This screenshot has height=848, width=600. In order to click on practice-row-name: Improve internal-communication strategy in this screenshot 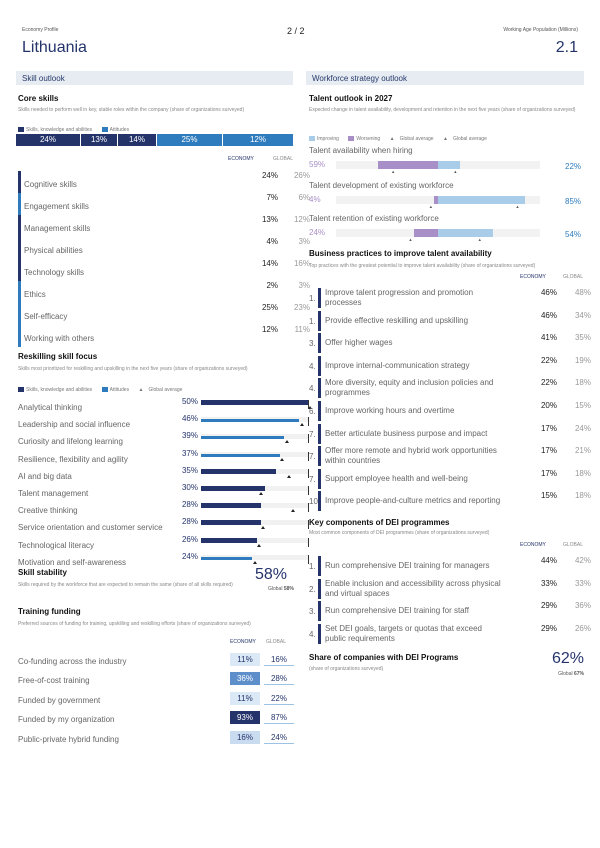, I will do `click(397, 365)`.